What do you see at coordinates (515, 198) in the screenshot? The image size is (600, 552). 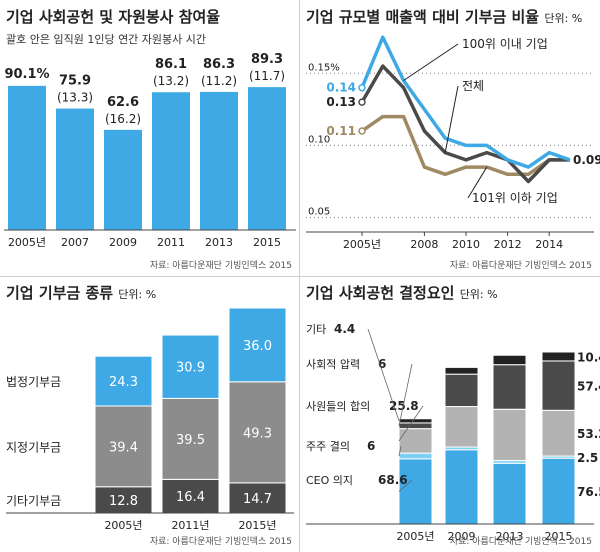 I see `ratio-series-label: 101위 이하 기업` at bounding box center [515, 198].